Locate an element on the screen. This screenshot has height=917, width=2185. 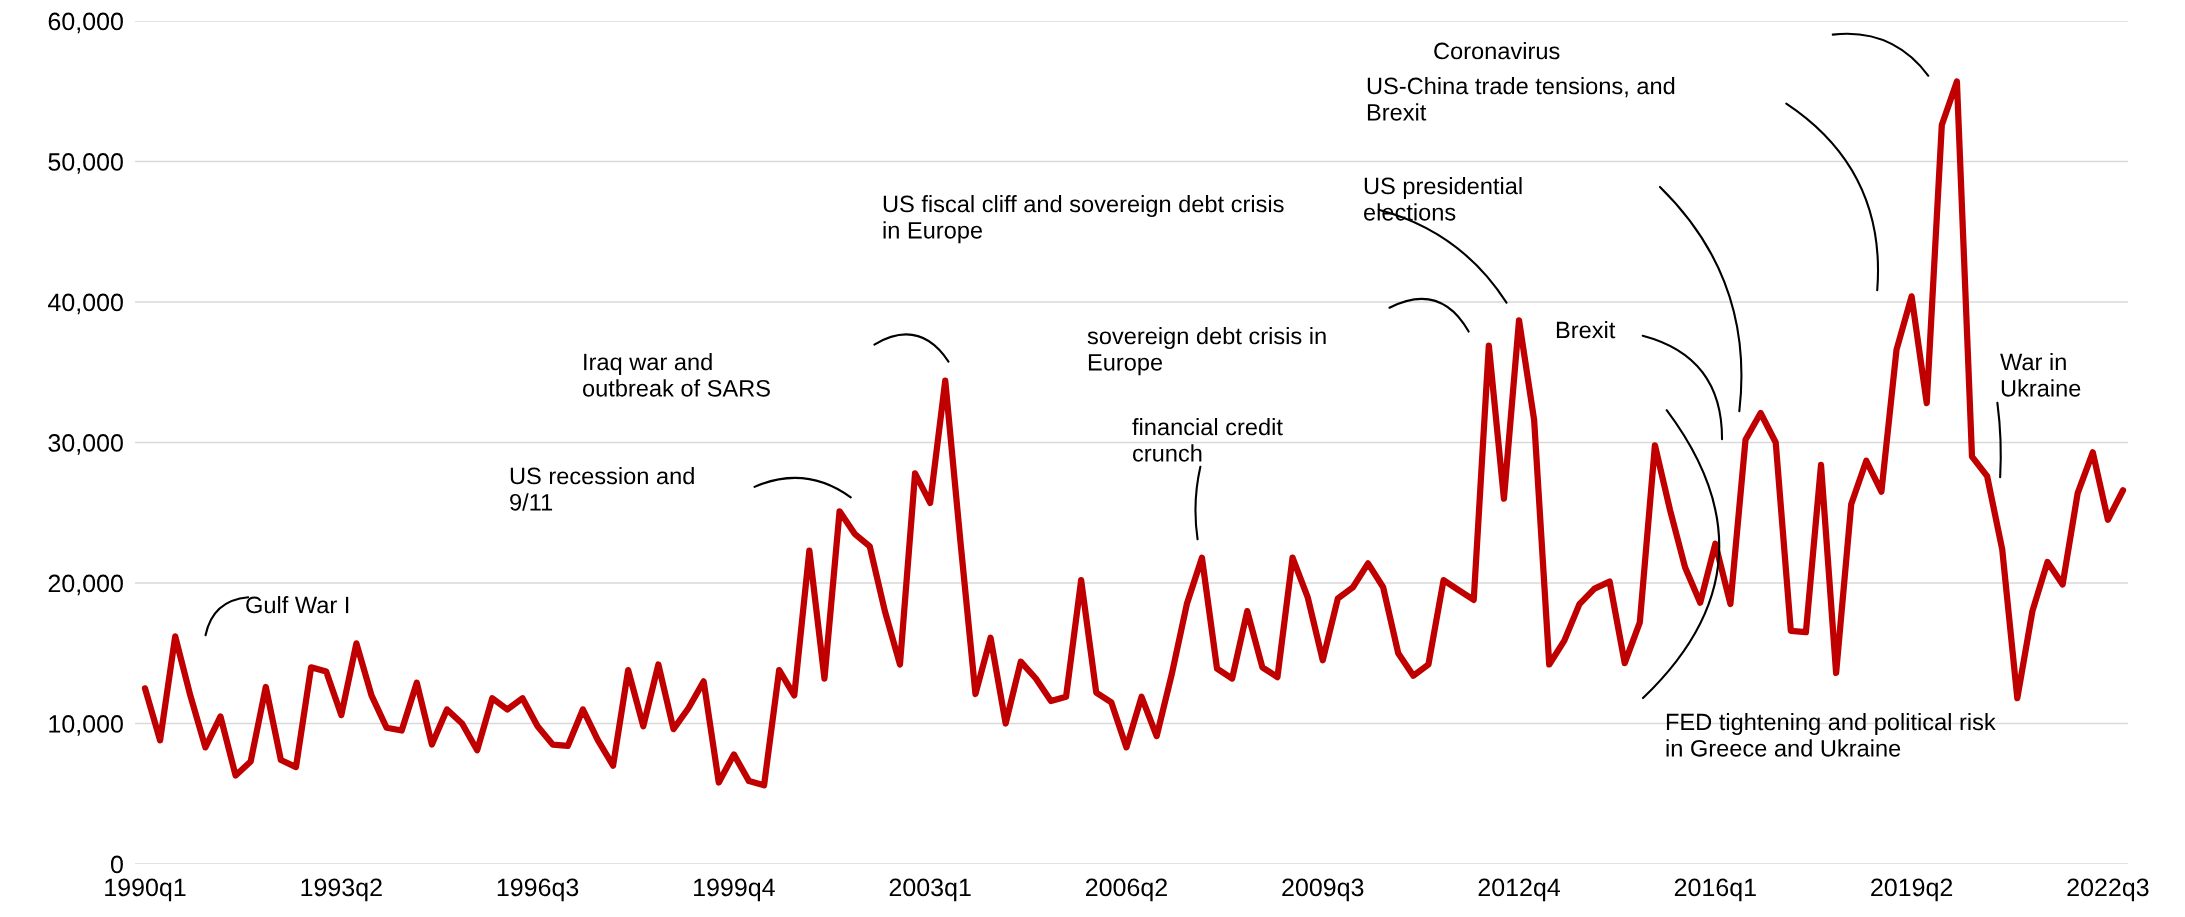
x-tick-label: 1990q1 is located at coordinates (145, 890).